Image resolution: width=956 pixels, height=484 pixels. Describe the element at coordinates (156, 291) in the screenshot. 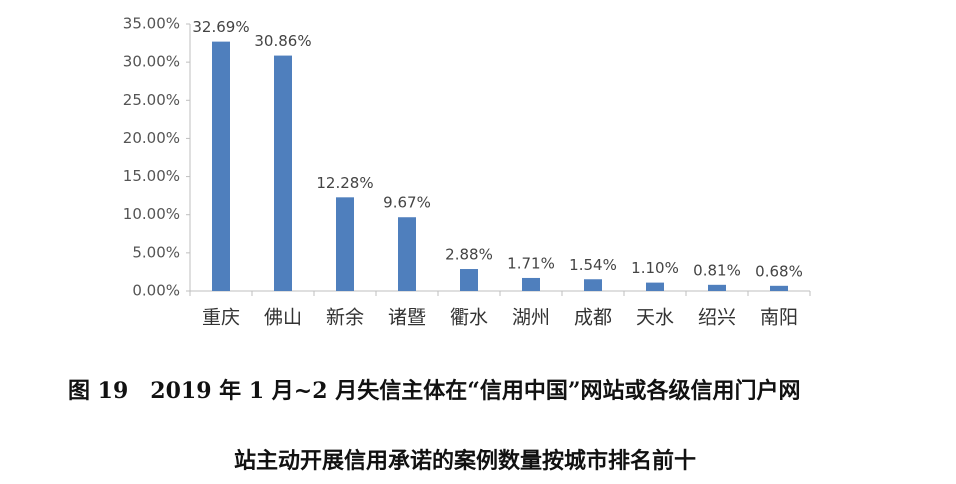

I see `y-tick-label: 0.00%` at that location.